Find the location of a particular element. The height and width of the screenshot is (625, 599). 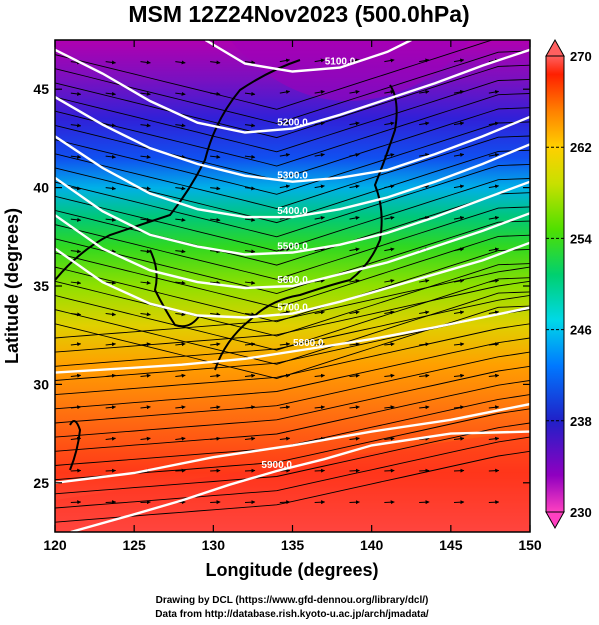

chart-title: MSM 12Z24Nov2023 (500.0hPa) is located at coordinates (298, 14).